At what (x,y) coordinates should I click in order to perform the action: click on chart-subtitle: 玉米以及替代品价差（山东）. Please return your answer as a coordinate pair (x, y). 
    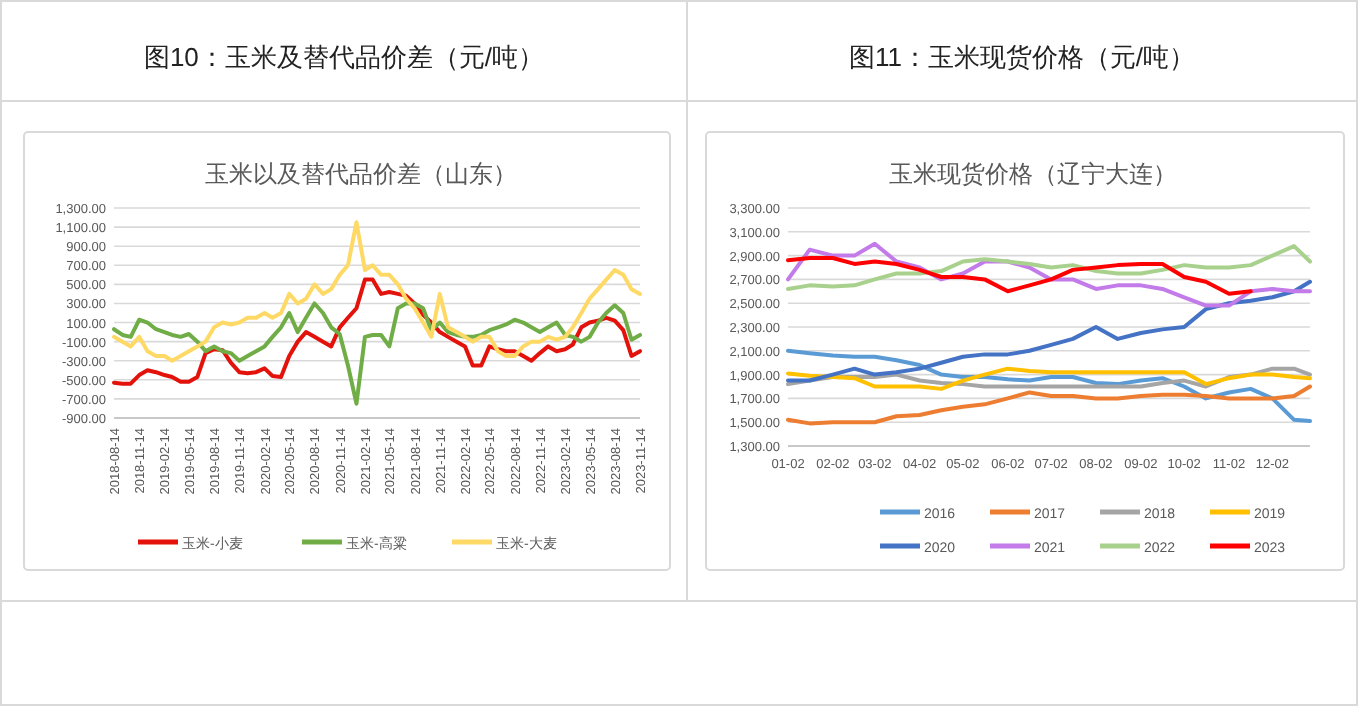
    Looking at the image, I should click on (361, 174).